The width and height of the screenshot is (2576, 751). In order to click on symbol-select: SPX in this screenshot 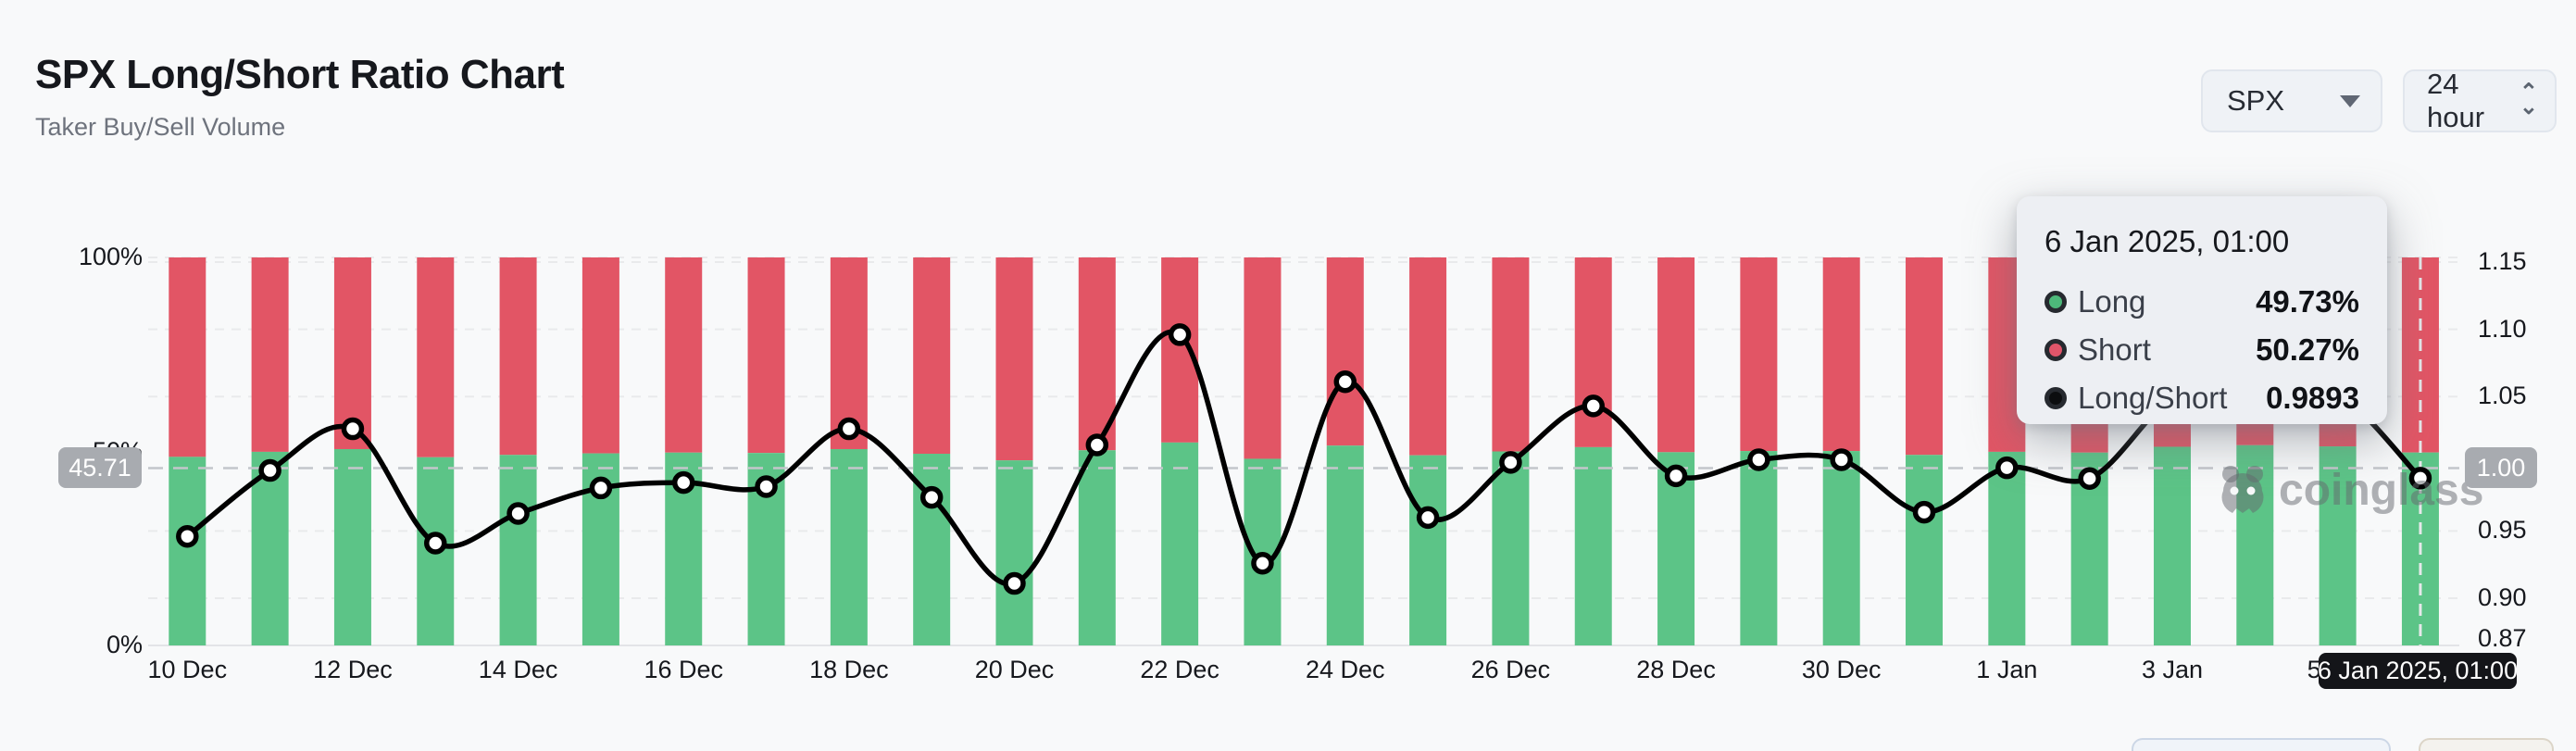, I will do `click(2291, 100)`.